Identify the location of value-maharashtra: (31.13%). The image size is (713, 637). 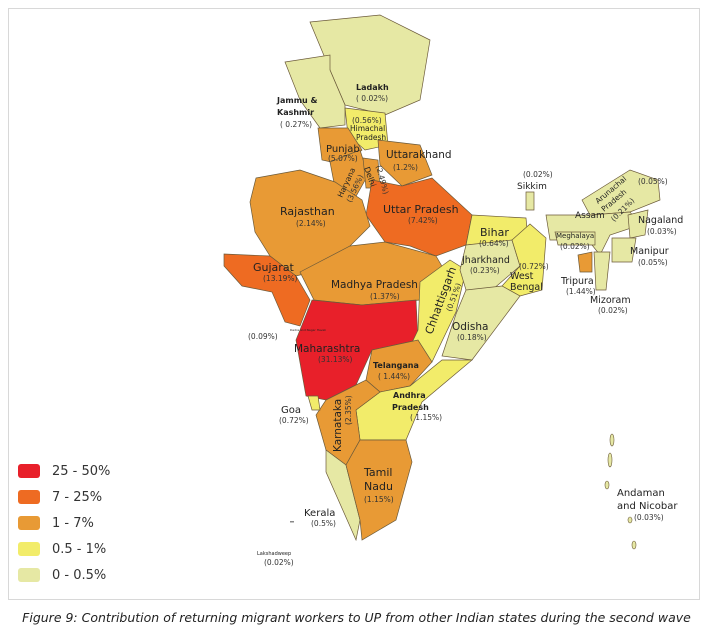
(335, 359).